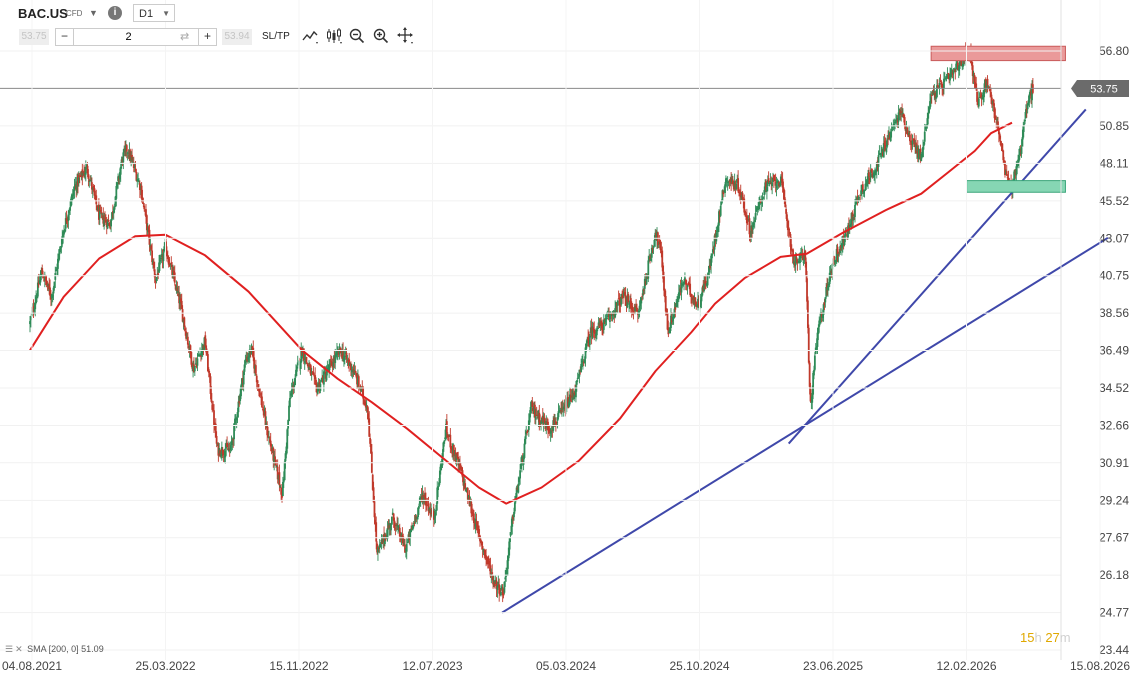 The image size is (1141, 677). Describe the element at coordinates (310, 36) in the screenshot. I see `line-chart-icon` at that location.